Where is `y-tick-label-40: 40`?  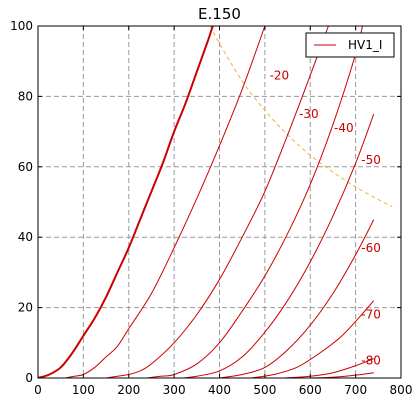
y-tick-label-40: 40 is located at coordinates (25, 237).